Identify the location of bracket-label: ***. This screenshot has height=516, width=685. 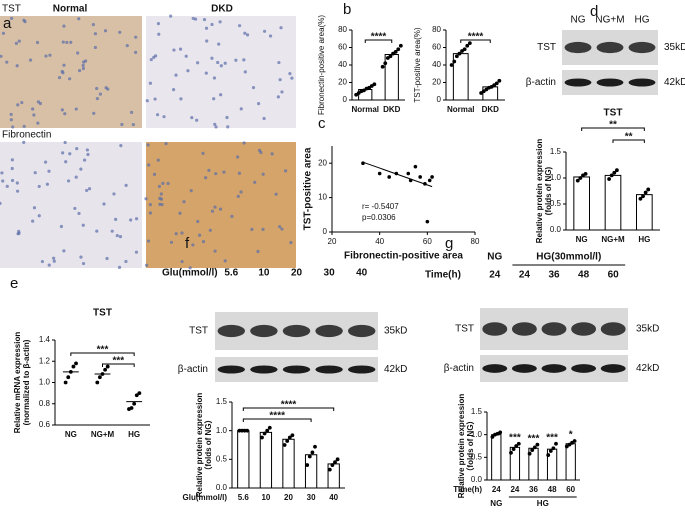
(118, 361).